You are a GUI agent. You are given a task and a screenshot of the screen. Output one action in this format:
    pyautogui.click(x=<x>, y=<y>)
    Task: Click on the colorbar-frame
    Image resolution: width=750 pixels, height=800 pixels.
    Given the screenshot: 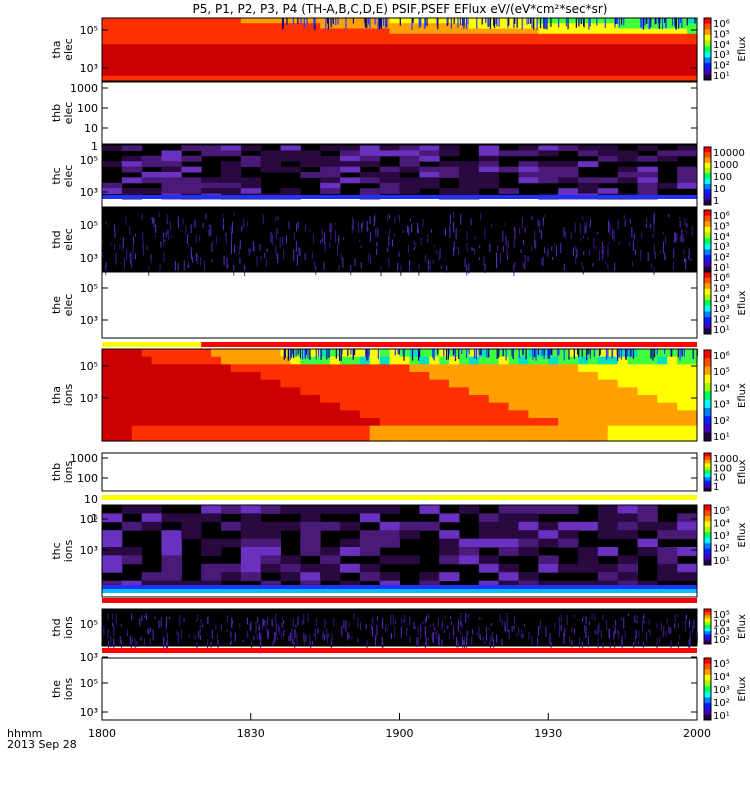 What is the action you would take?
    pyautogui.click(x=707, y=472)
    